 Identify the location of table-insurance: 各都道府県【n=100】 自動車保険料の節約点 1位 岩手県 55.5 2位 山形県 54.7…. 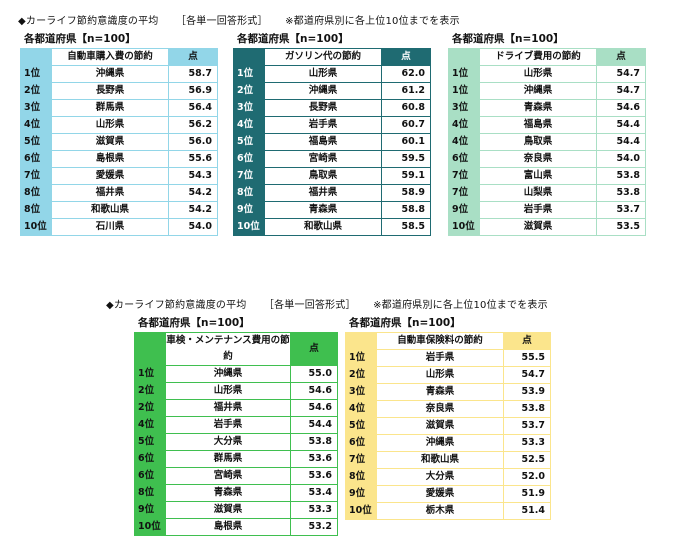
(448, 418).